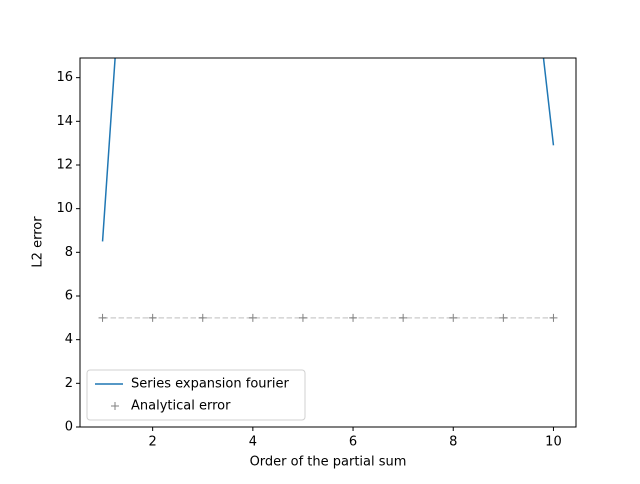  What do you see at coordinates (181, 406) in the screenshot?
I see `legend-label: Analytical error` at bounding box center [181, 406].